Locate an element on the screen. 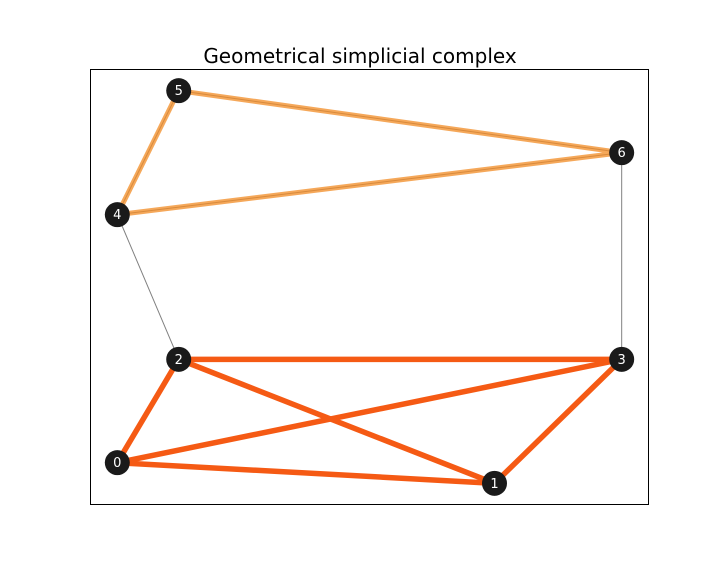  edge-5-6-core is located at coordinates (400, 122).